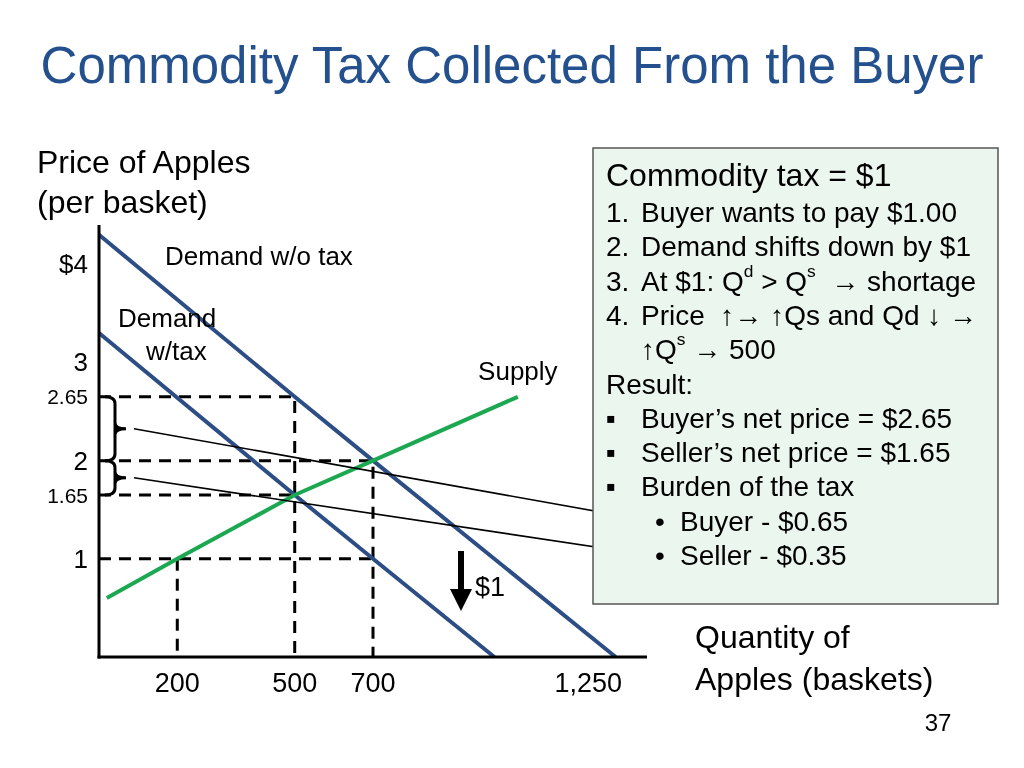 This screenshot has height=768, width=1024. What do you see at coordinates (67, 495) in the screenshot?
I see `y-tick-label: 1.65` at bounding box center [67, 495].